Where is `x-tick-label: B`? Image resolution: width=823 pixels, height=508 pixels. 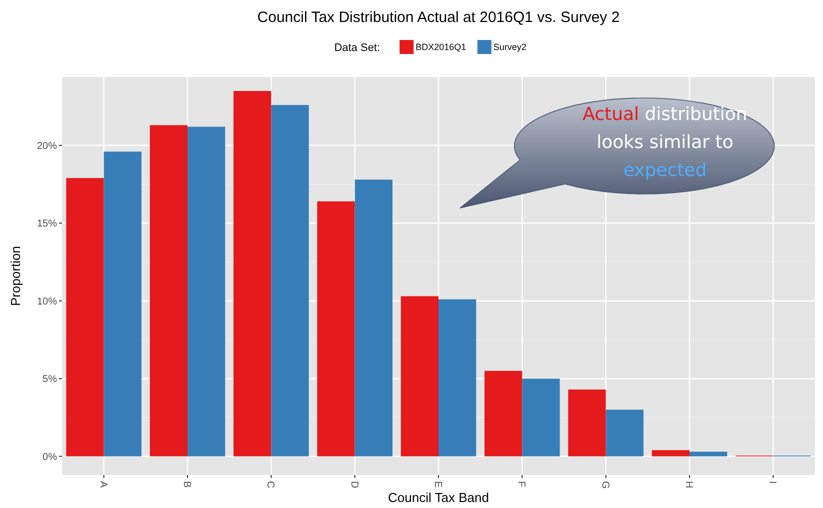
x-tick-label: B is located at coordinates (186, 484).